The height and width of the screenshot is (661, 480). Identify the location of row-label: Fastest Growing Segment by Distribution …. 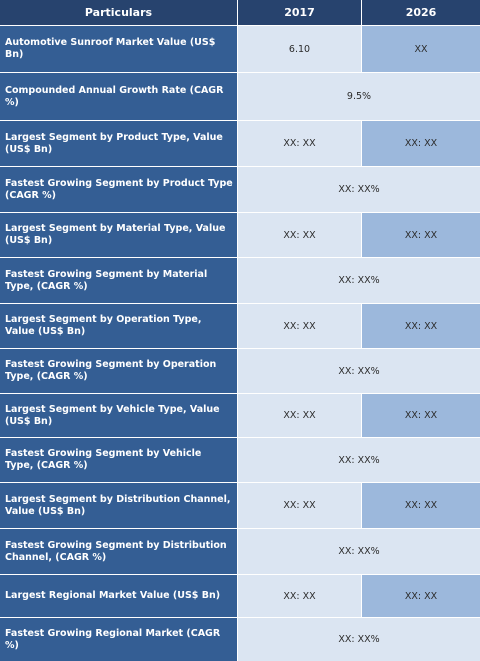
(119, 552).